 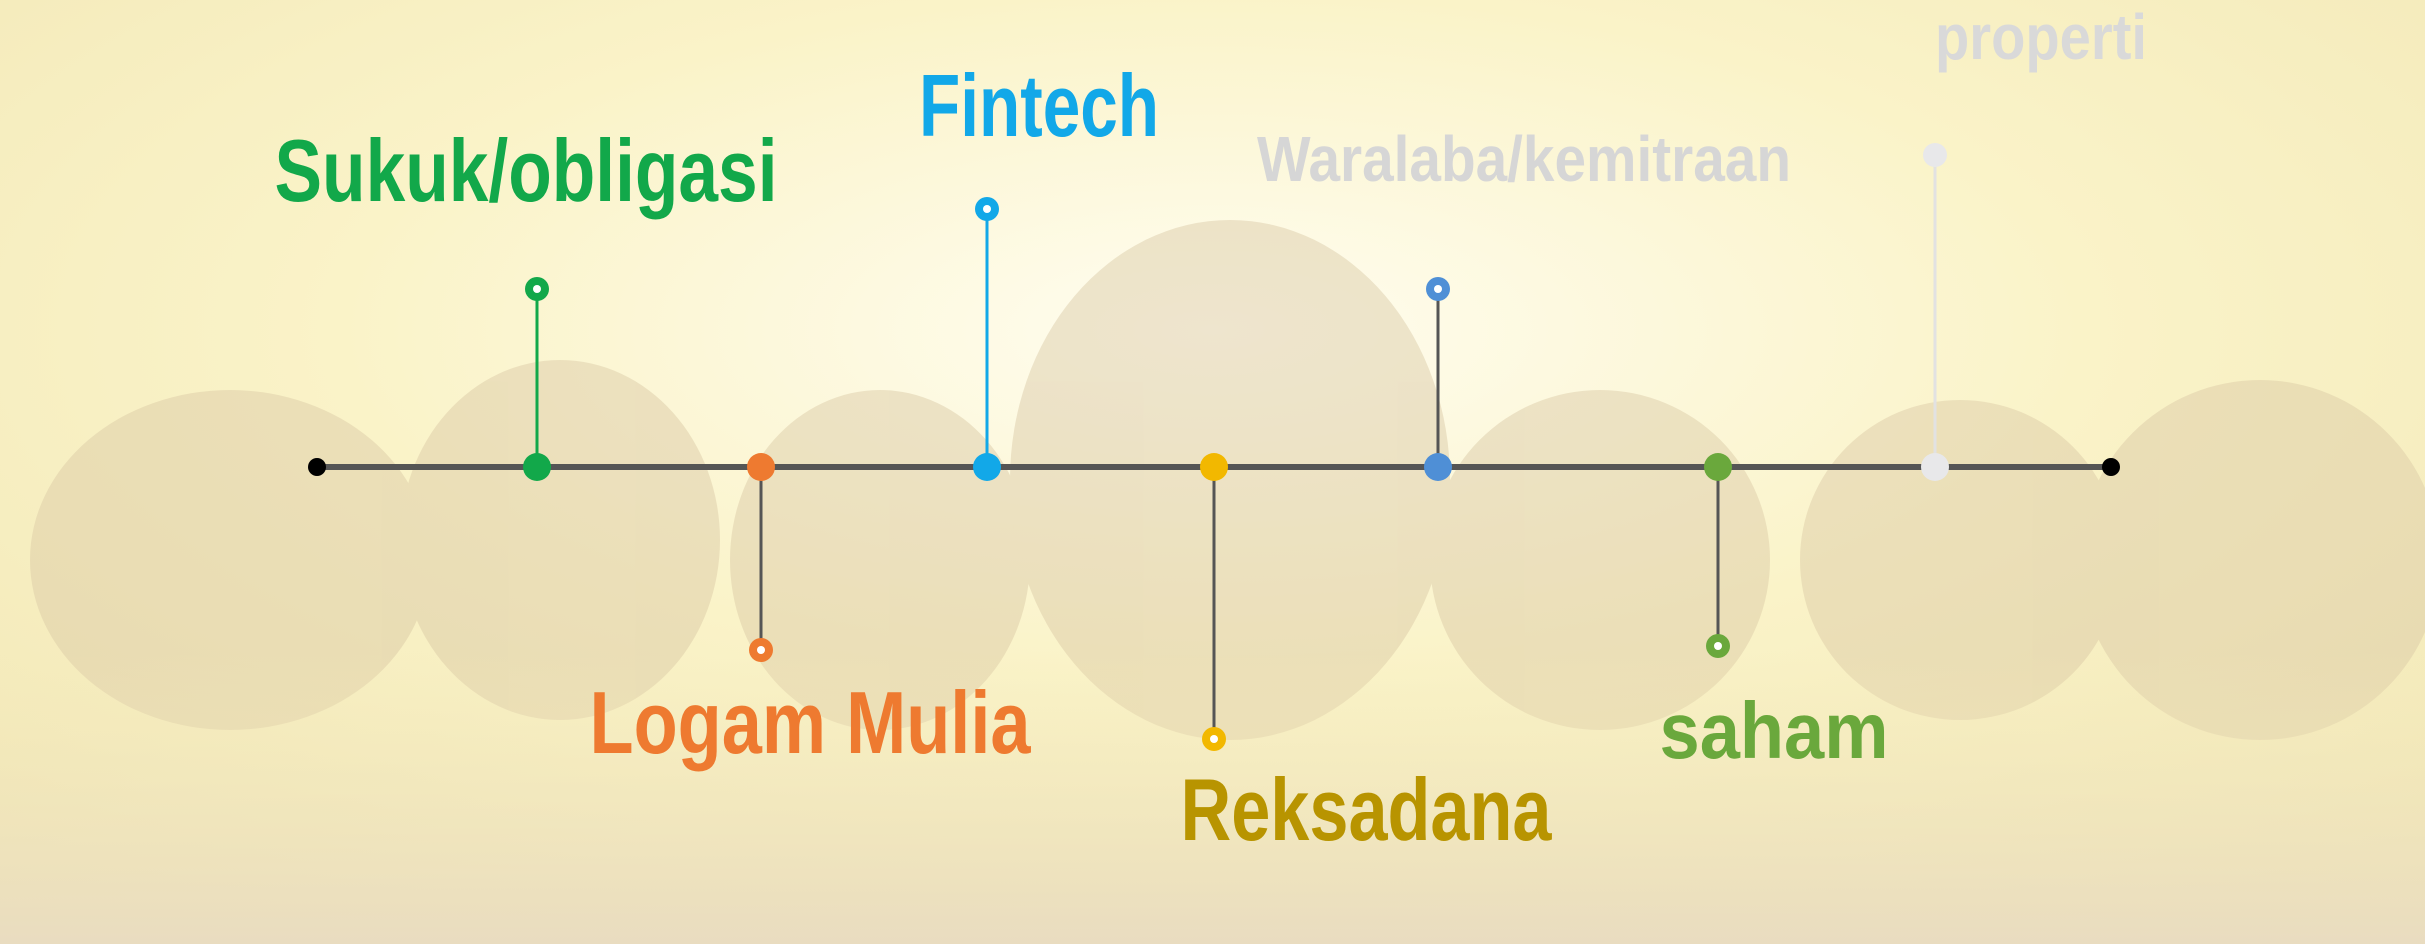 What do you see at coordinates (1524, 159) in the screenshot?
I see `item-label: Waralaba/kemitraan` at bounding box center [1524, 159].